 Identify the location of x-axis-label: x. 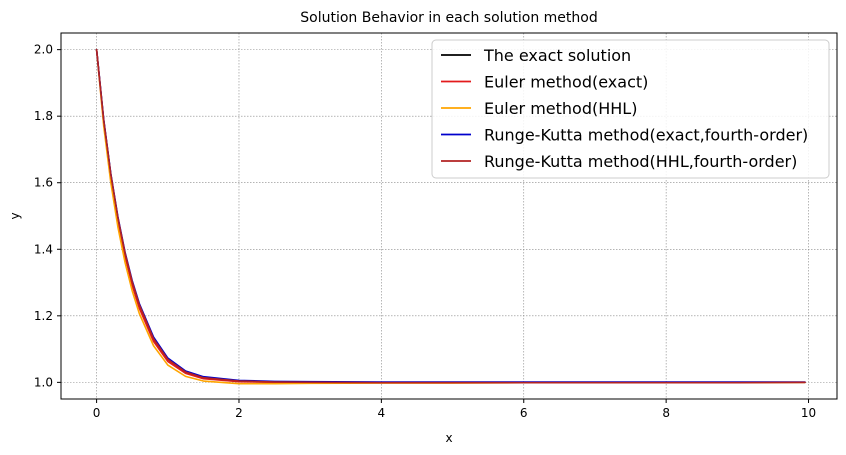
(448, 438).